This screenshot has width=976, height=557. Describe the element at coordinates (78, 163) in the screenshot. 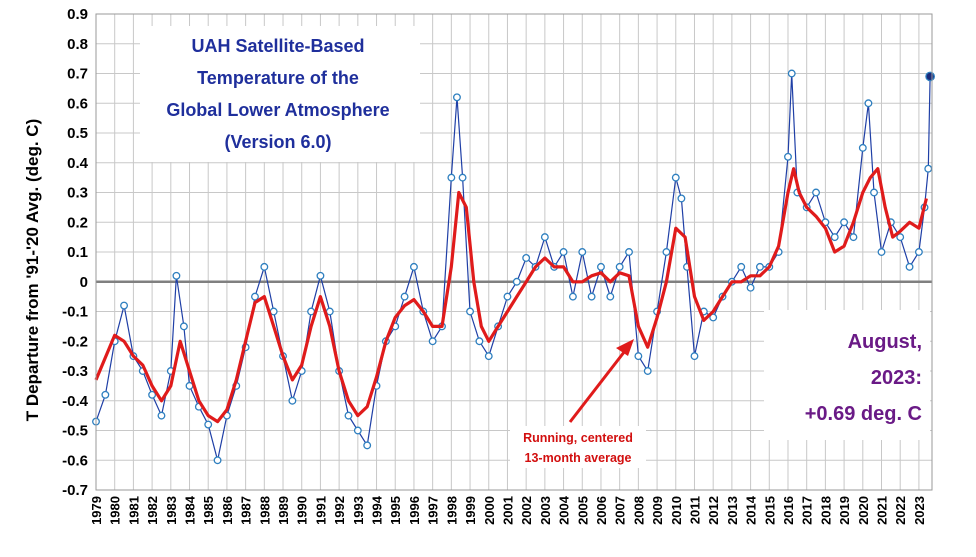

I see `y-tick-label: 0.4` at that location.